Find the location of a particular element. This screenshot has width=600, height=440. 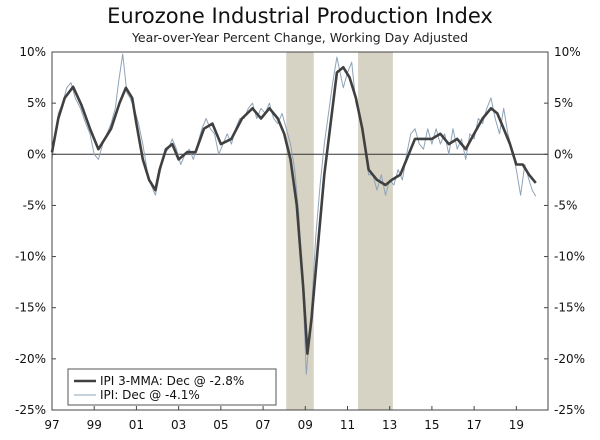

x-tick-label: 19 is located at coordinates (516, 425).